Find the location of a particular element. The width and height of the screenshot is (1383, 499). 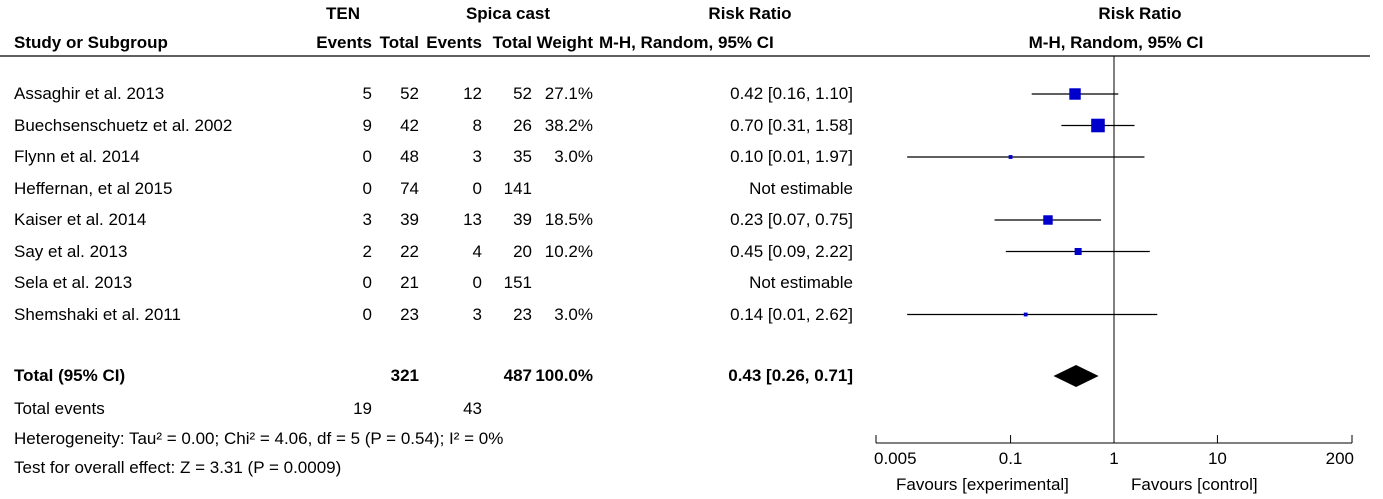

study-name: Sela et al. 2013 is located at coordinates (73, 282).